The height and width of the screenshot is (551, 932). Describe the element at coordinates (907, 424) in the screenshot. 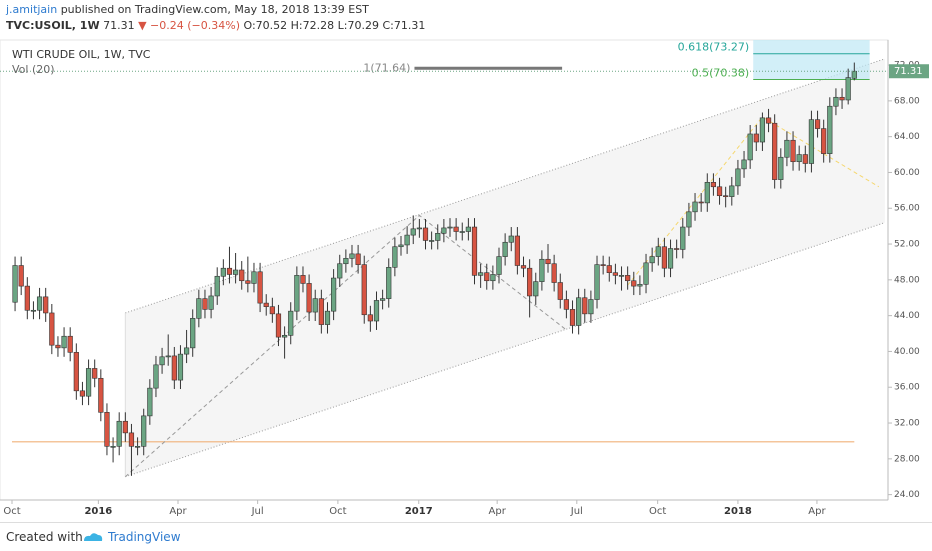

I see `y-tick-label: 32.00` at that location.